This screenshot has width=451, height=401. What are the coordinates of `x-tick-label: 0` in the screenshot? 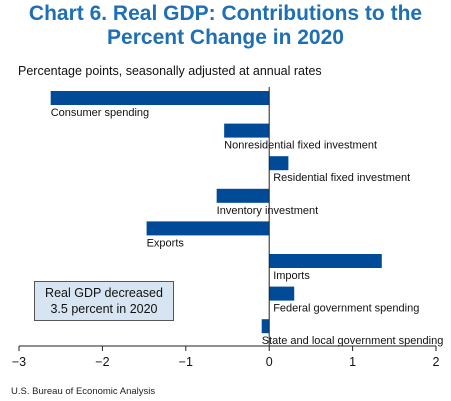 It's located at (269, 362).